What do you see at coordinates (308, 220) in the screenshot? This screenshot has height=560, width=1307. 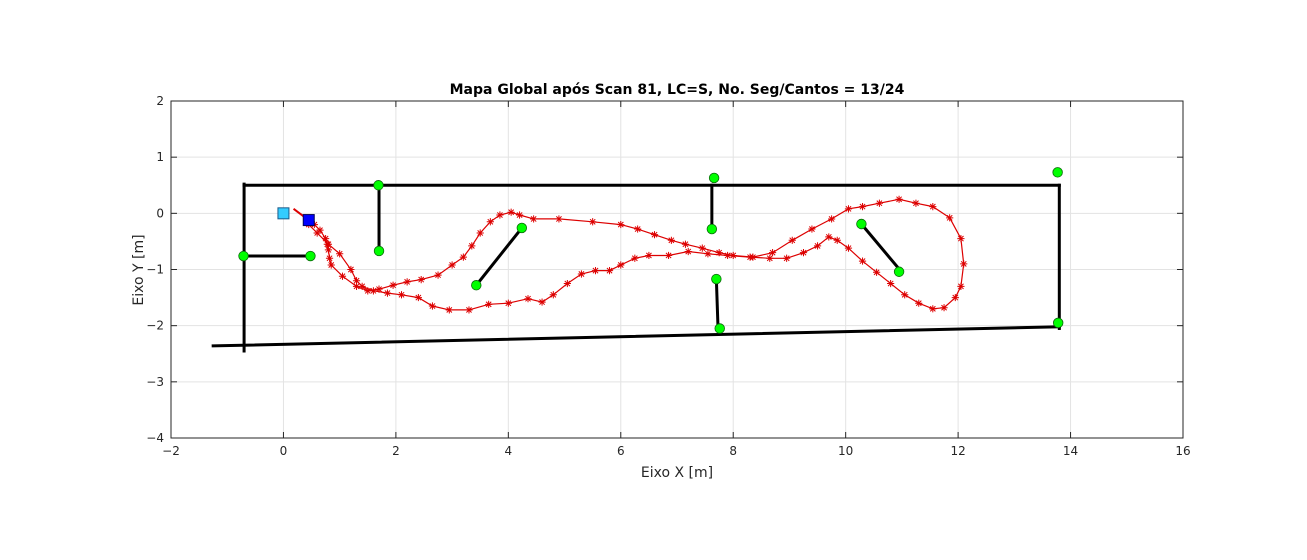 I see `current-pose-marker` at bounding box center [308, 220].